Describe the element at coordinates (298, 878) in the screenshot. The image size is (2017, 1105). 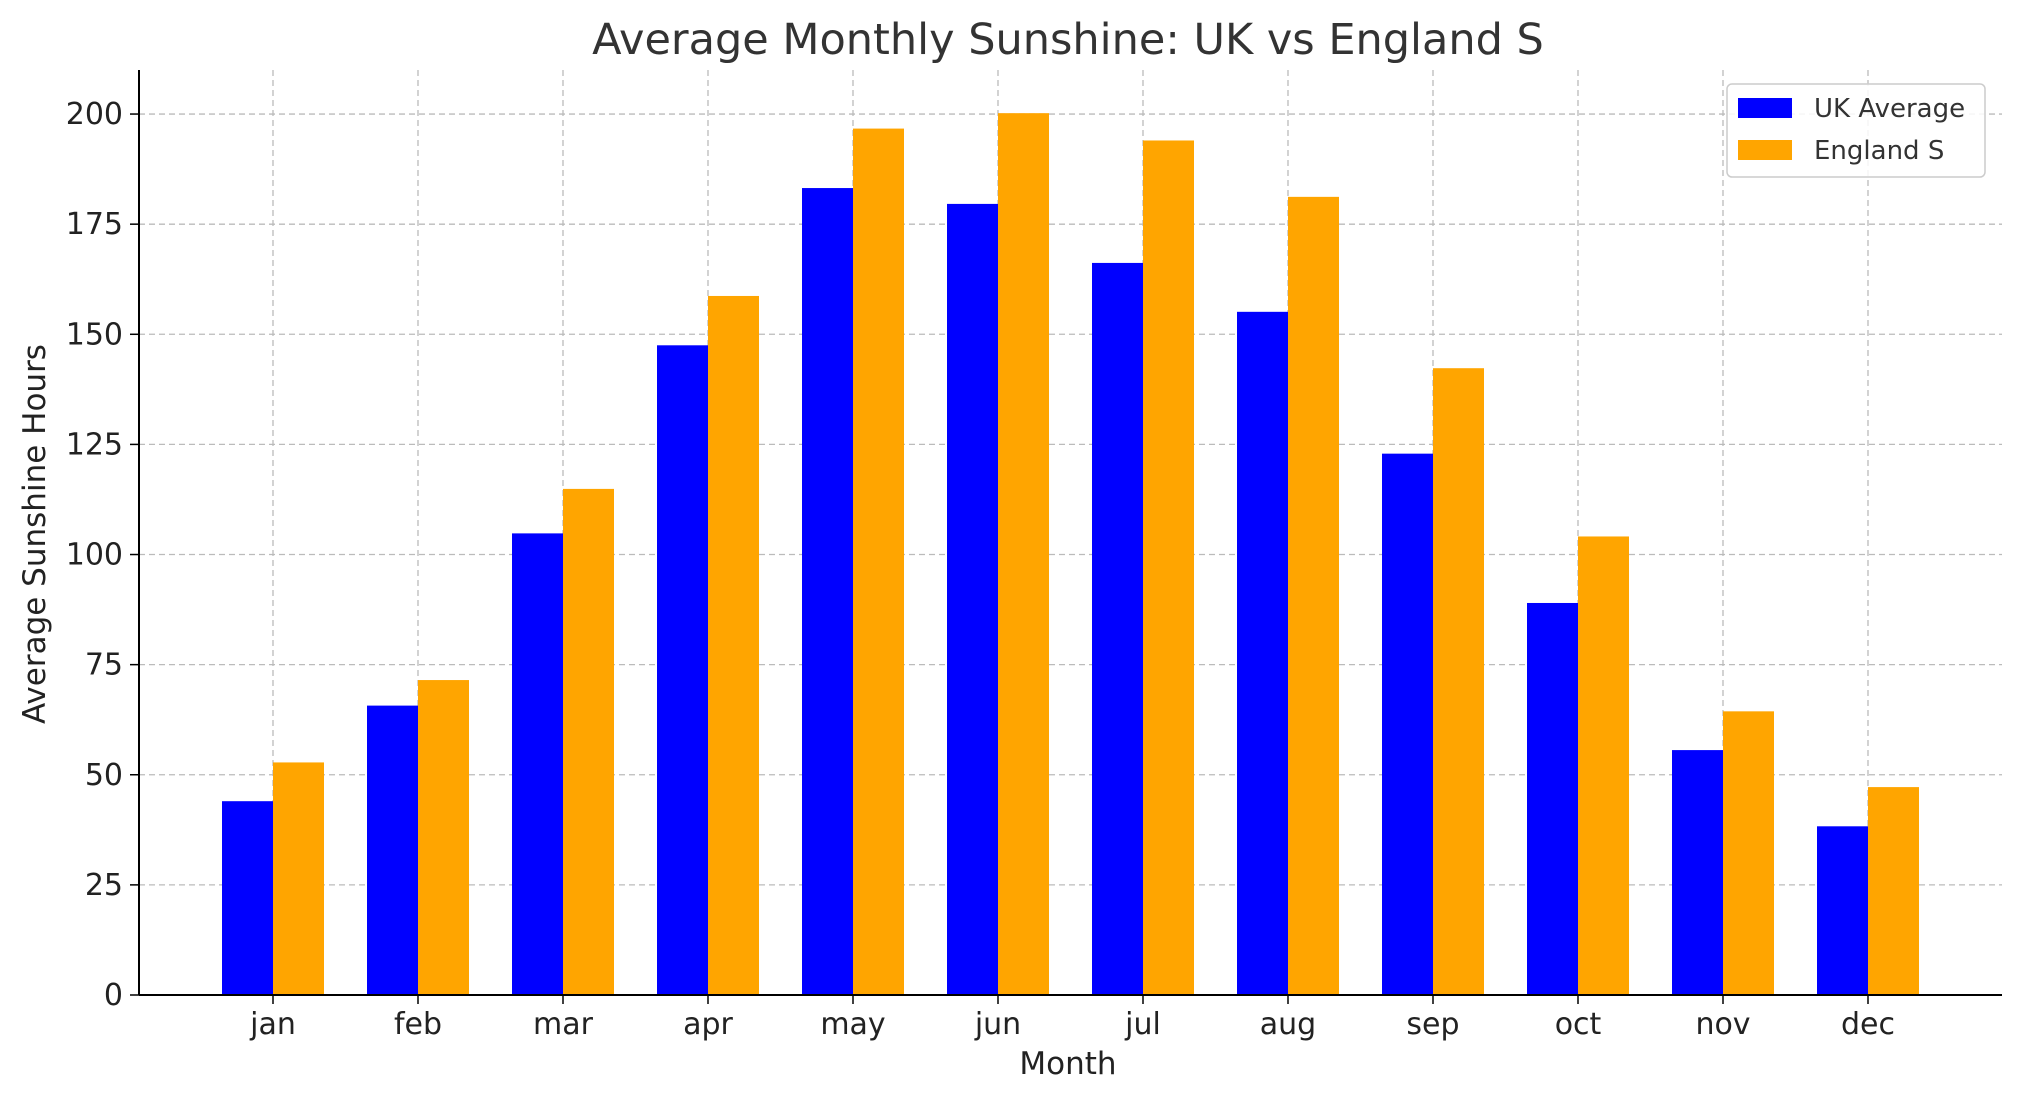
I see `bar-england-s-jan` at that location.